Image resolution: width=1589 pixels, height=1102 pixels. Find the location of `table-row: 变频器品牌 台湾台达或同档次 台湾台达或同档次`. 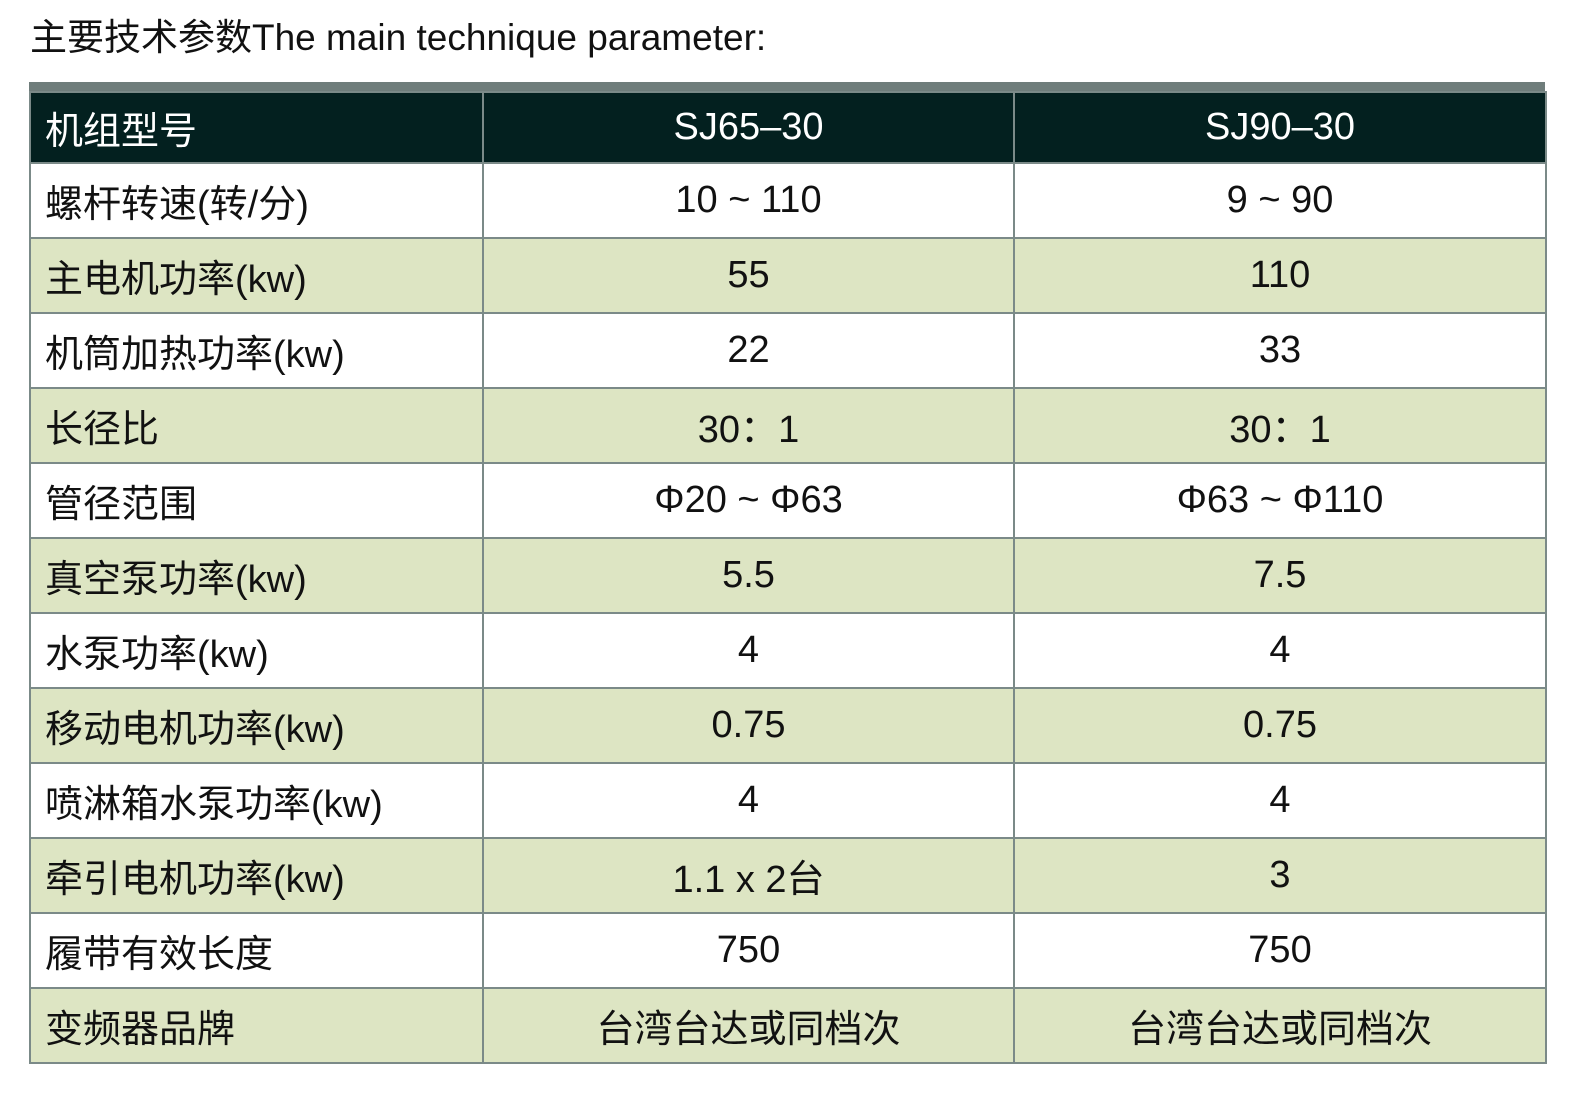

table-row: 变频器品牌 台湾台达或同档次 台湾台达或同档次 is located at coordinates (788, 1025).